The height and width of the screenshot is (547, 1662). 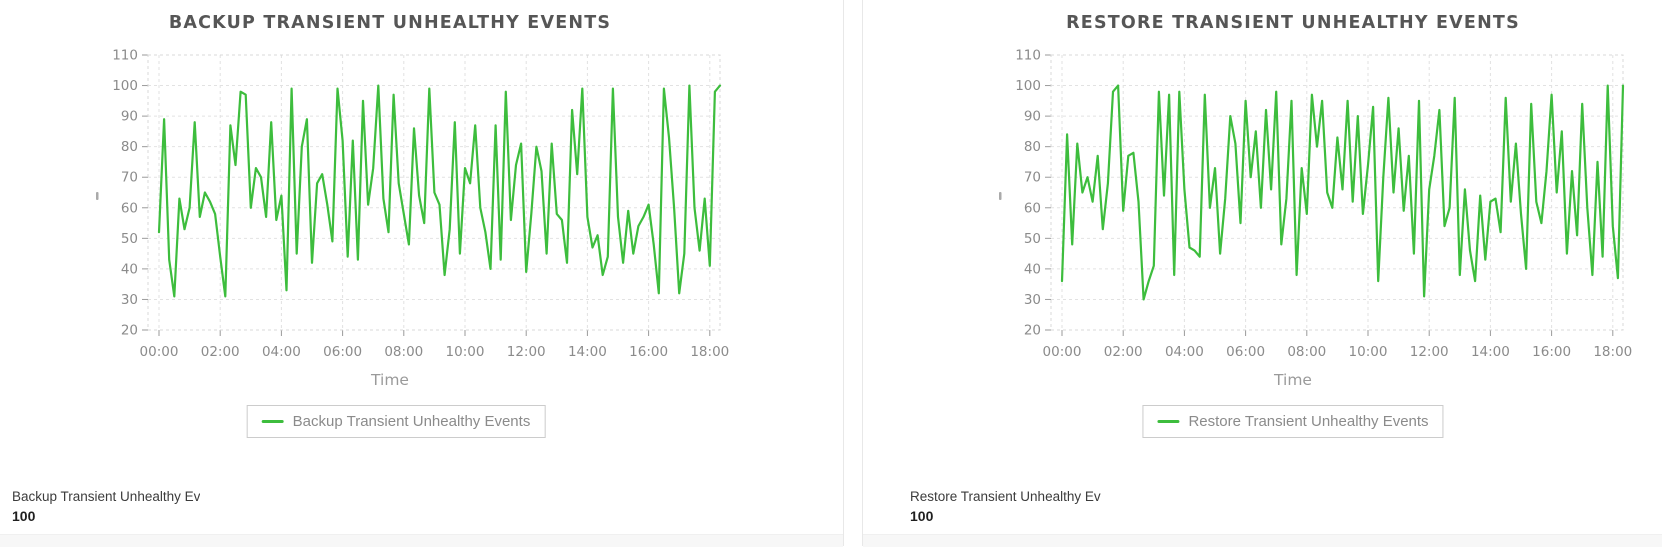 What do you see at coordinates (1308, 421) in the screenshot?
I see `legend-label: Restore Transient Unhealthy Events` at bounding box center [1308, 421].